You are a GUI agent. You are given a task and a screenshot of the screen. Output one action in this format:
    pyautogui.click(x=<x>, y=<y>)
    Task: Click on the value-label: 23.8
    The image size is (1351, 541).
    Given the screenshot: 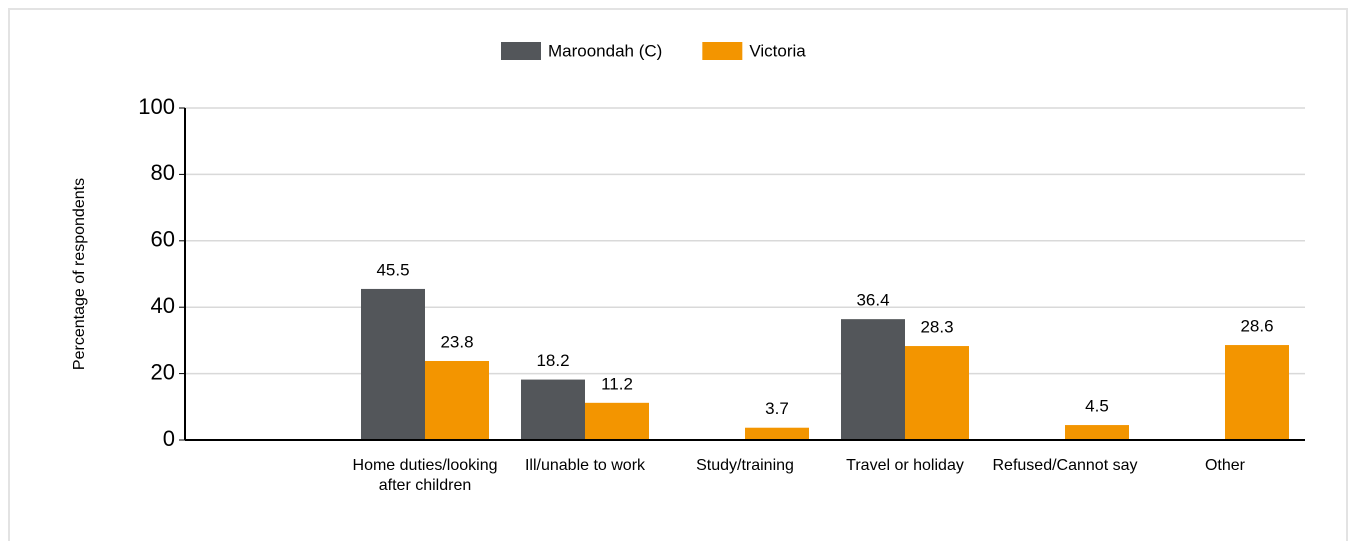 What is the action you would take?
    pyautogui.click(x=456, y=341)
    